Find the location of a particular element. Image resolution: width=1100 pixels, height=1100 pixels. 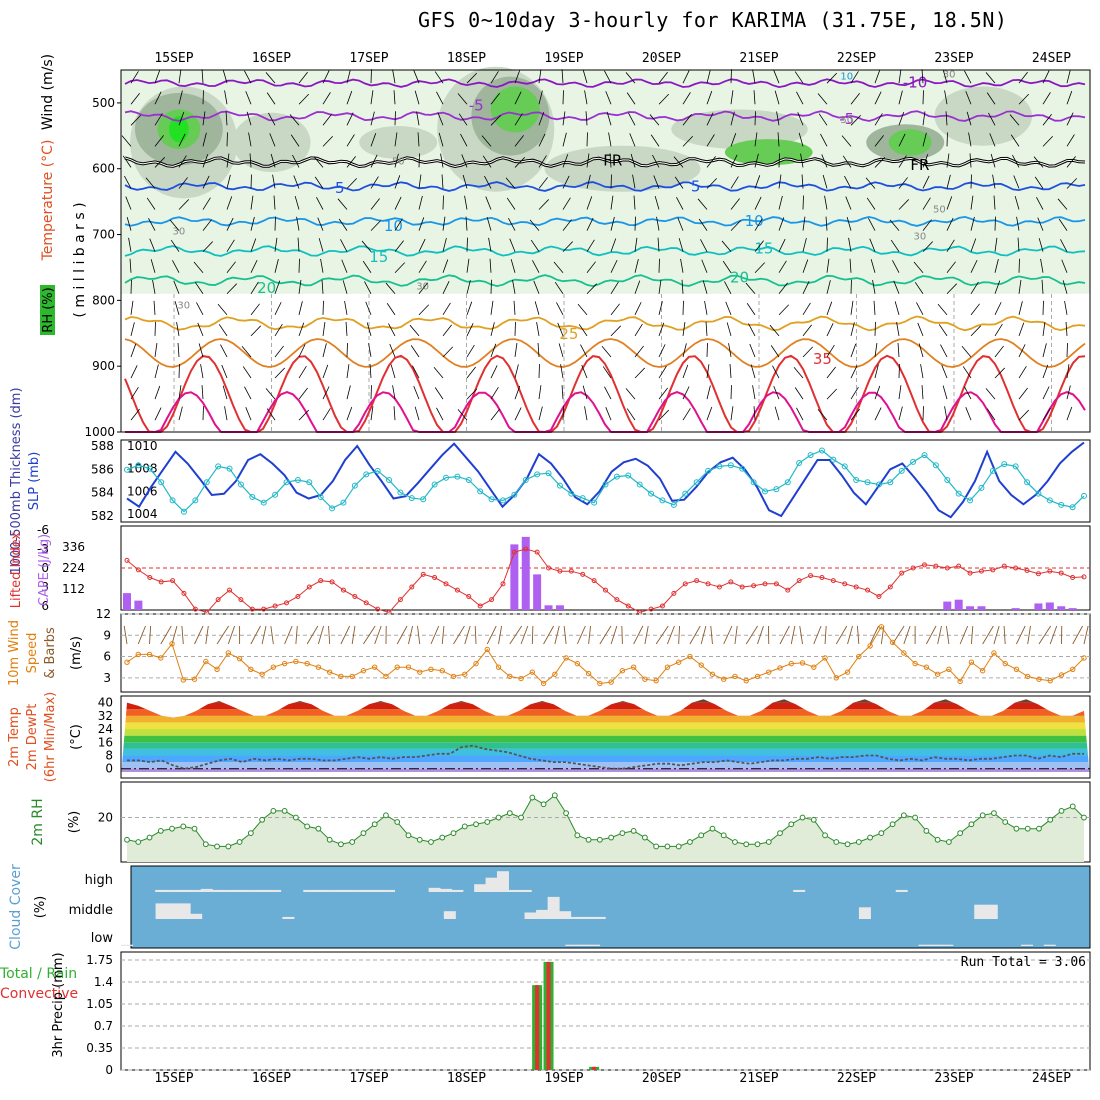

dewpoint-line is located at coordinates (605, 757).